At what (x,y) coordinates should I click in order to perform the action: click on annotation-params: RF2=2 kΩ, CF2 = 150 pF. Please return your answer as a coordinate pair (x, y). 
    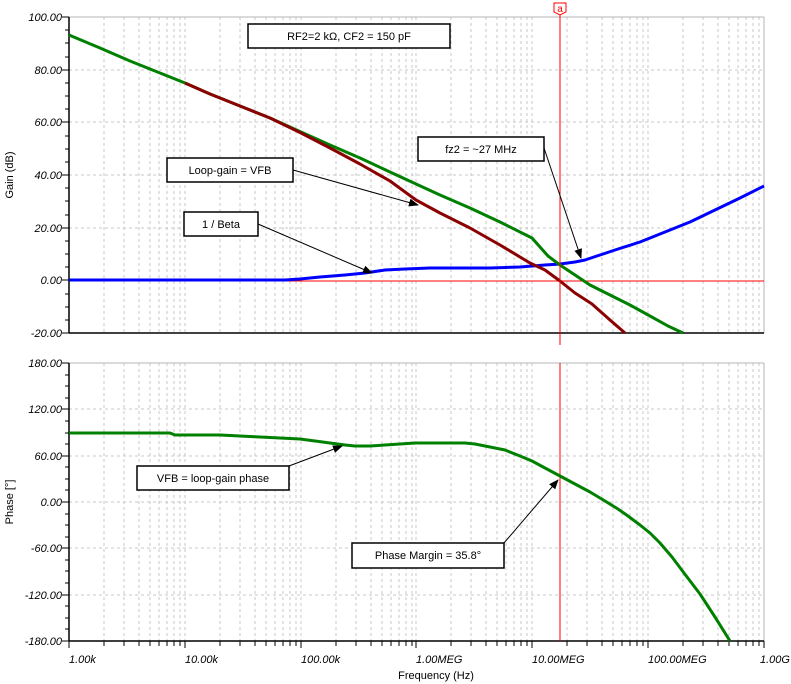
    Looking at the image, I should click on (349, 36).